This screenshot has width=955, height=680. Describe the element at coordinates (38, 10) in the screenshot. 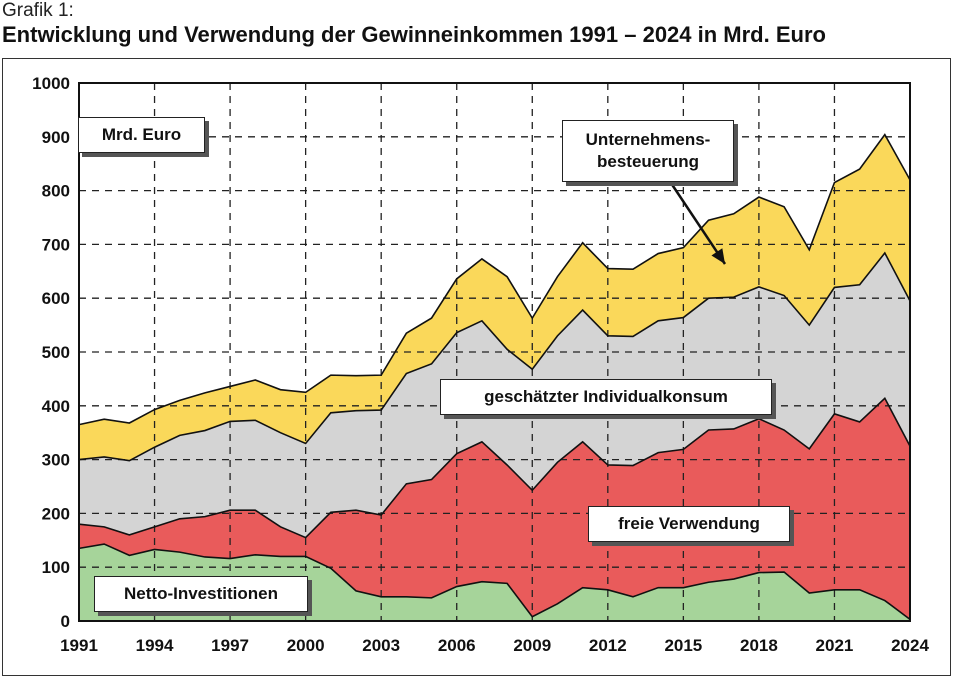

I see `figure-label: Grafik 1:` at that location.